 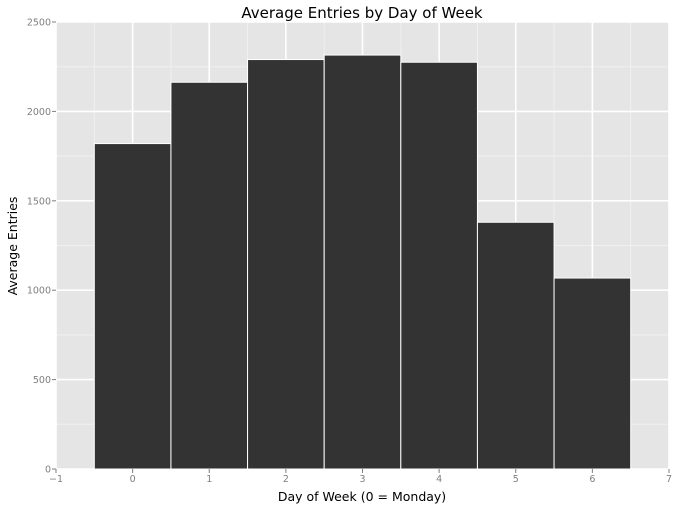 What do you see at coordinates (592, 479) in the screenshot?
I see `x-tick-label: 6` at bounding box center [592, 479].